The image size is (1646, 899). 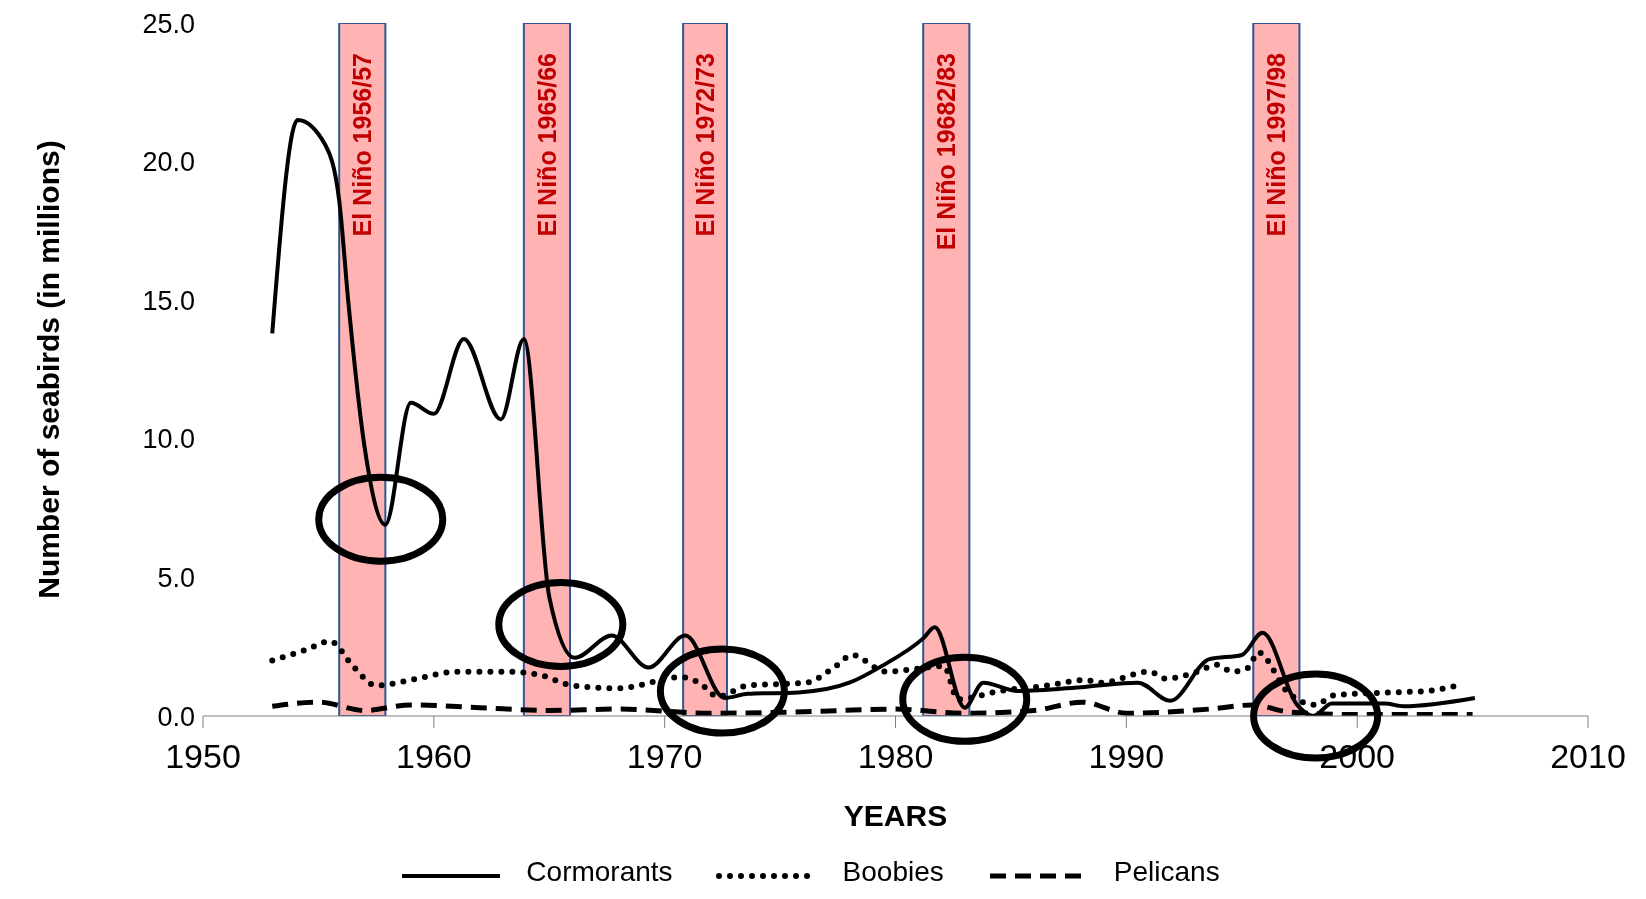 I want to click on x-axis-title: YEARS, so click(x=895, y=815).